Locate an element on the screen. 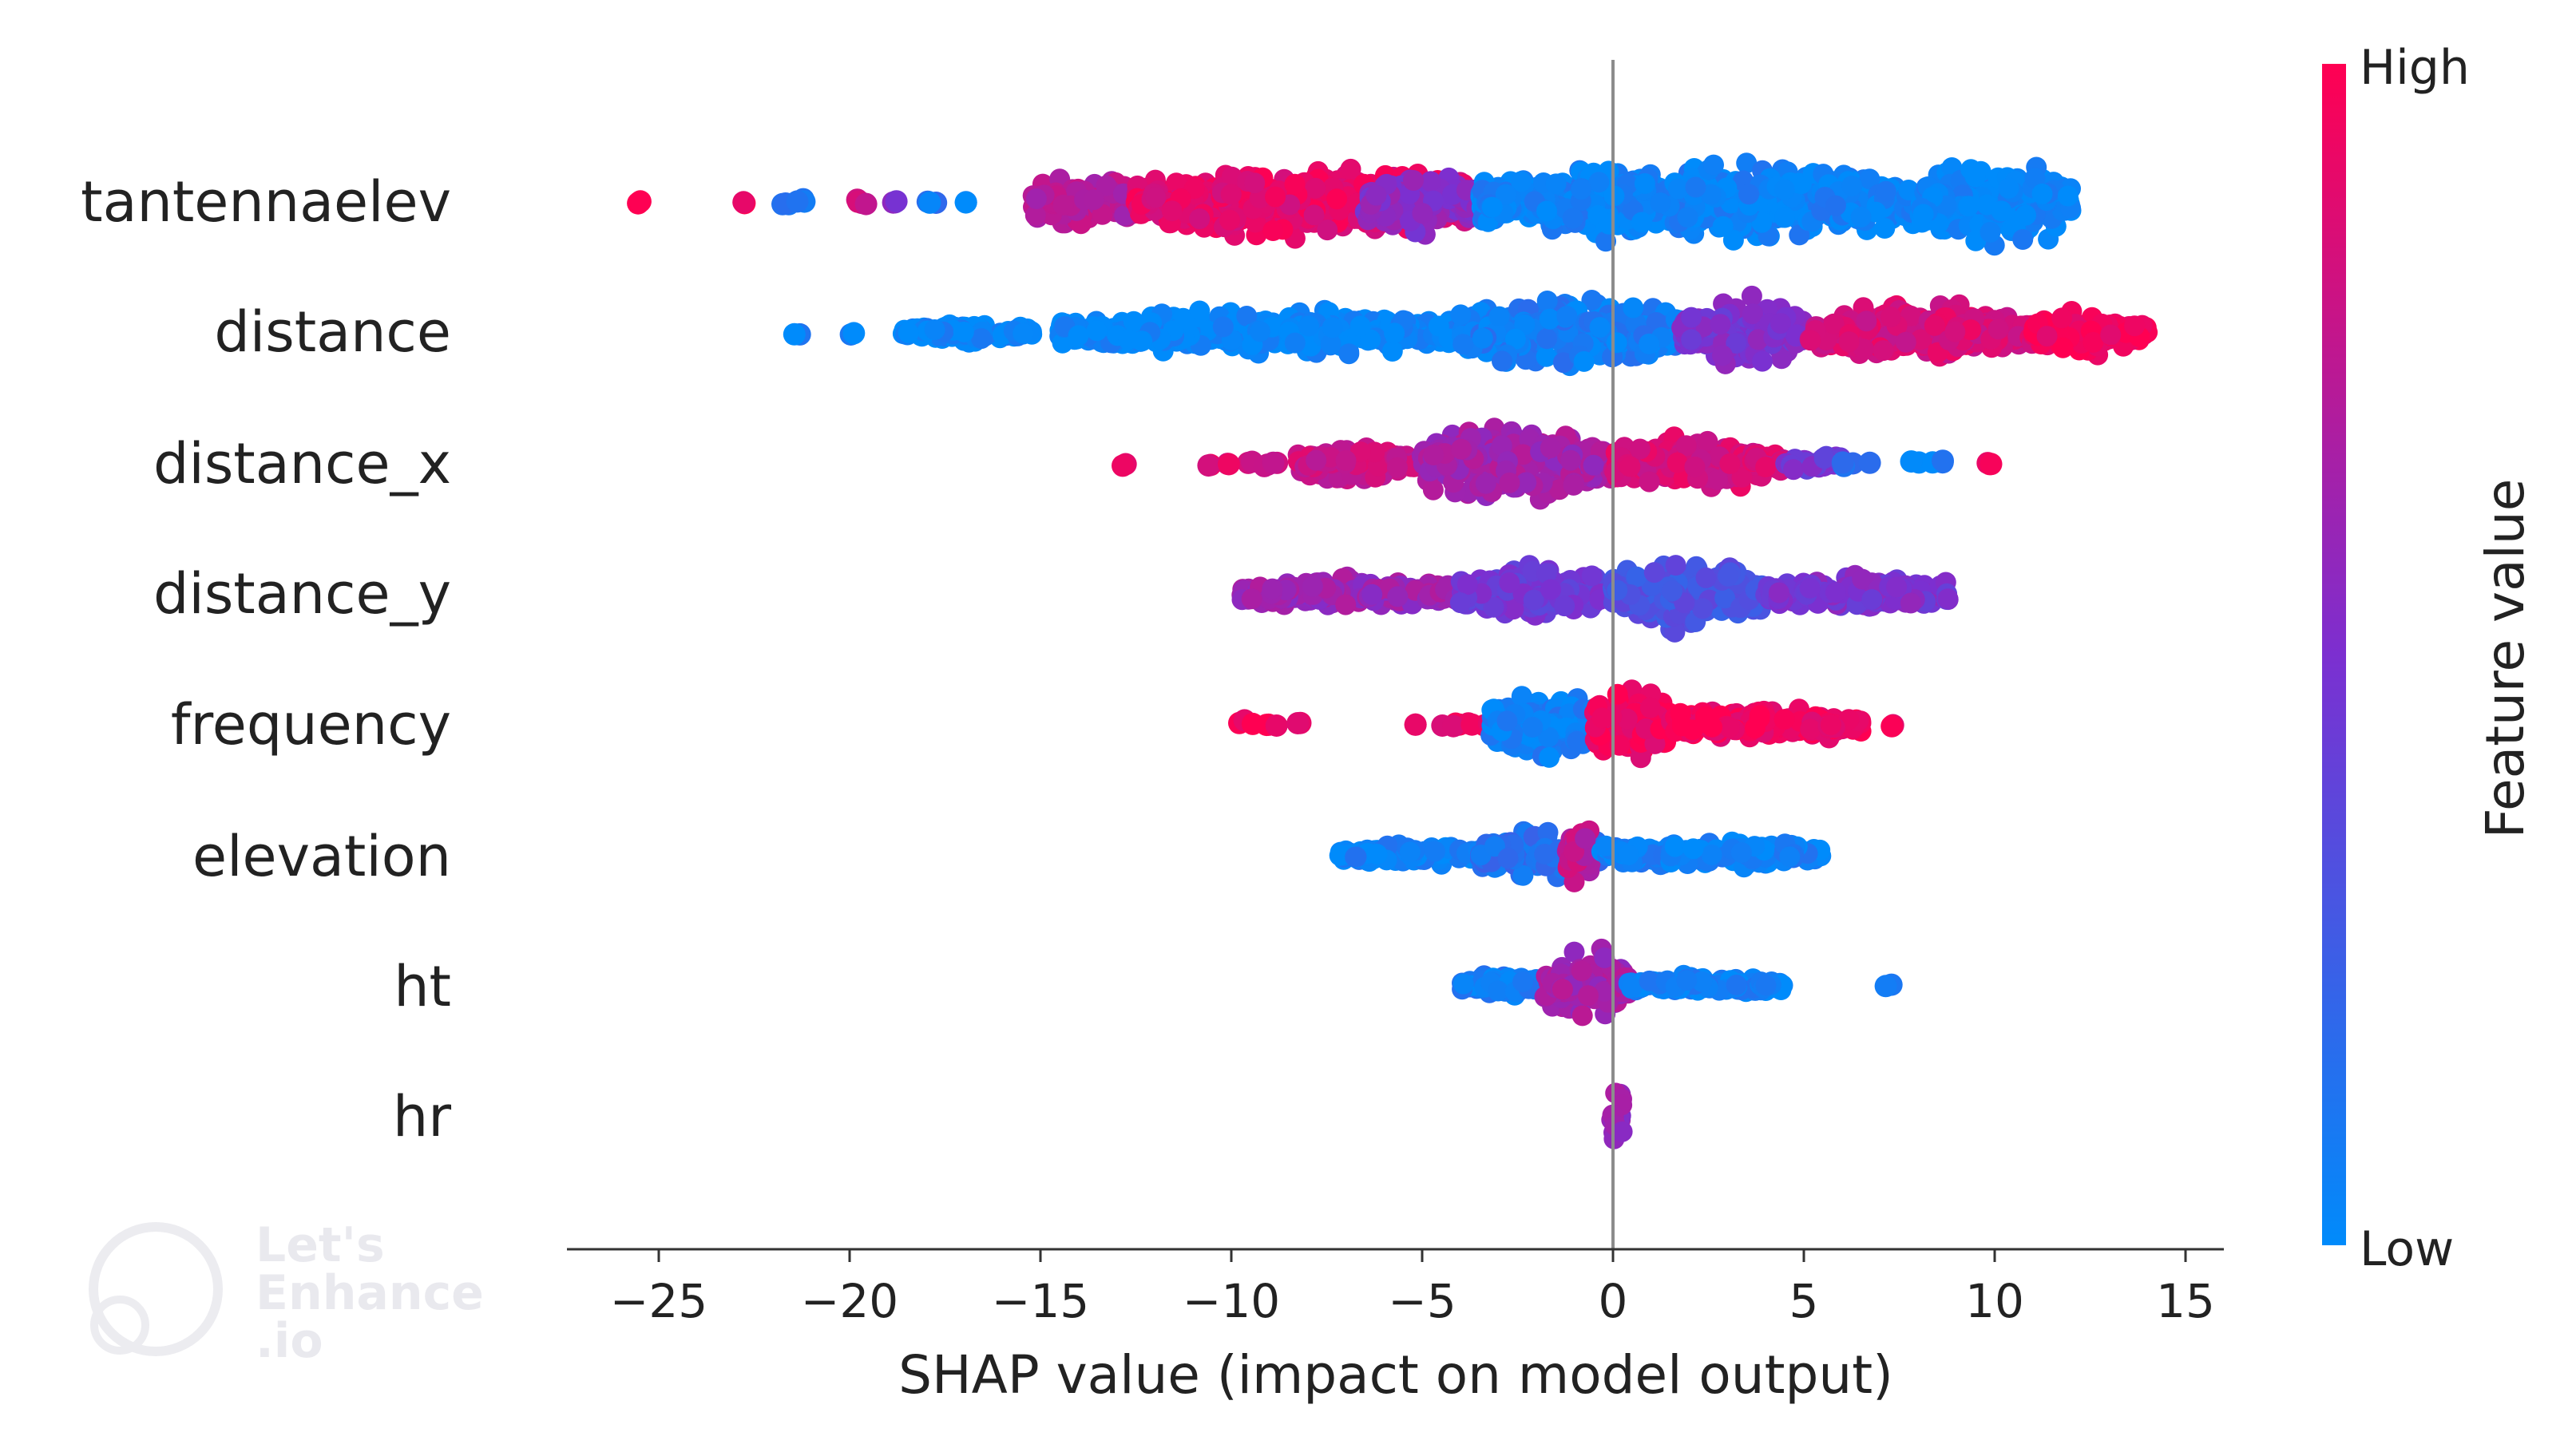  feature-row-distance-y is located at coordinates (1595, 599).